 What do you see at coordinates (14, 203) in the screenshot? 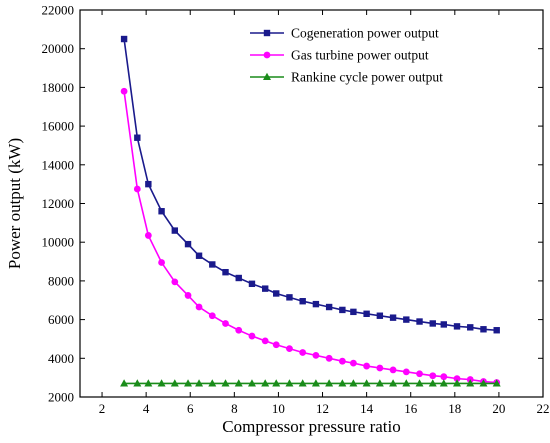
I see `y-axis-title: Power output (kW)` at bounding box center [14, 203].